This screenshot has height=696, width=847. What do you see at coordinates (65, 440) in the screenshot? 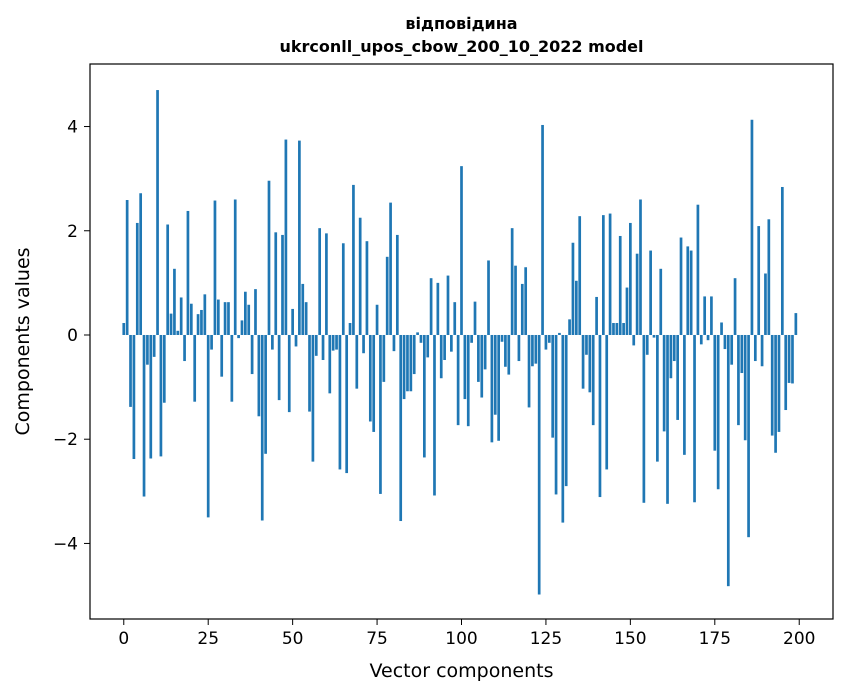
I see `y-tick-label: −2` at bounding box center [65, 440].